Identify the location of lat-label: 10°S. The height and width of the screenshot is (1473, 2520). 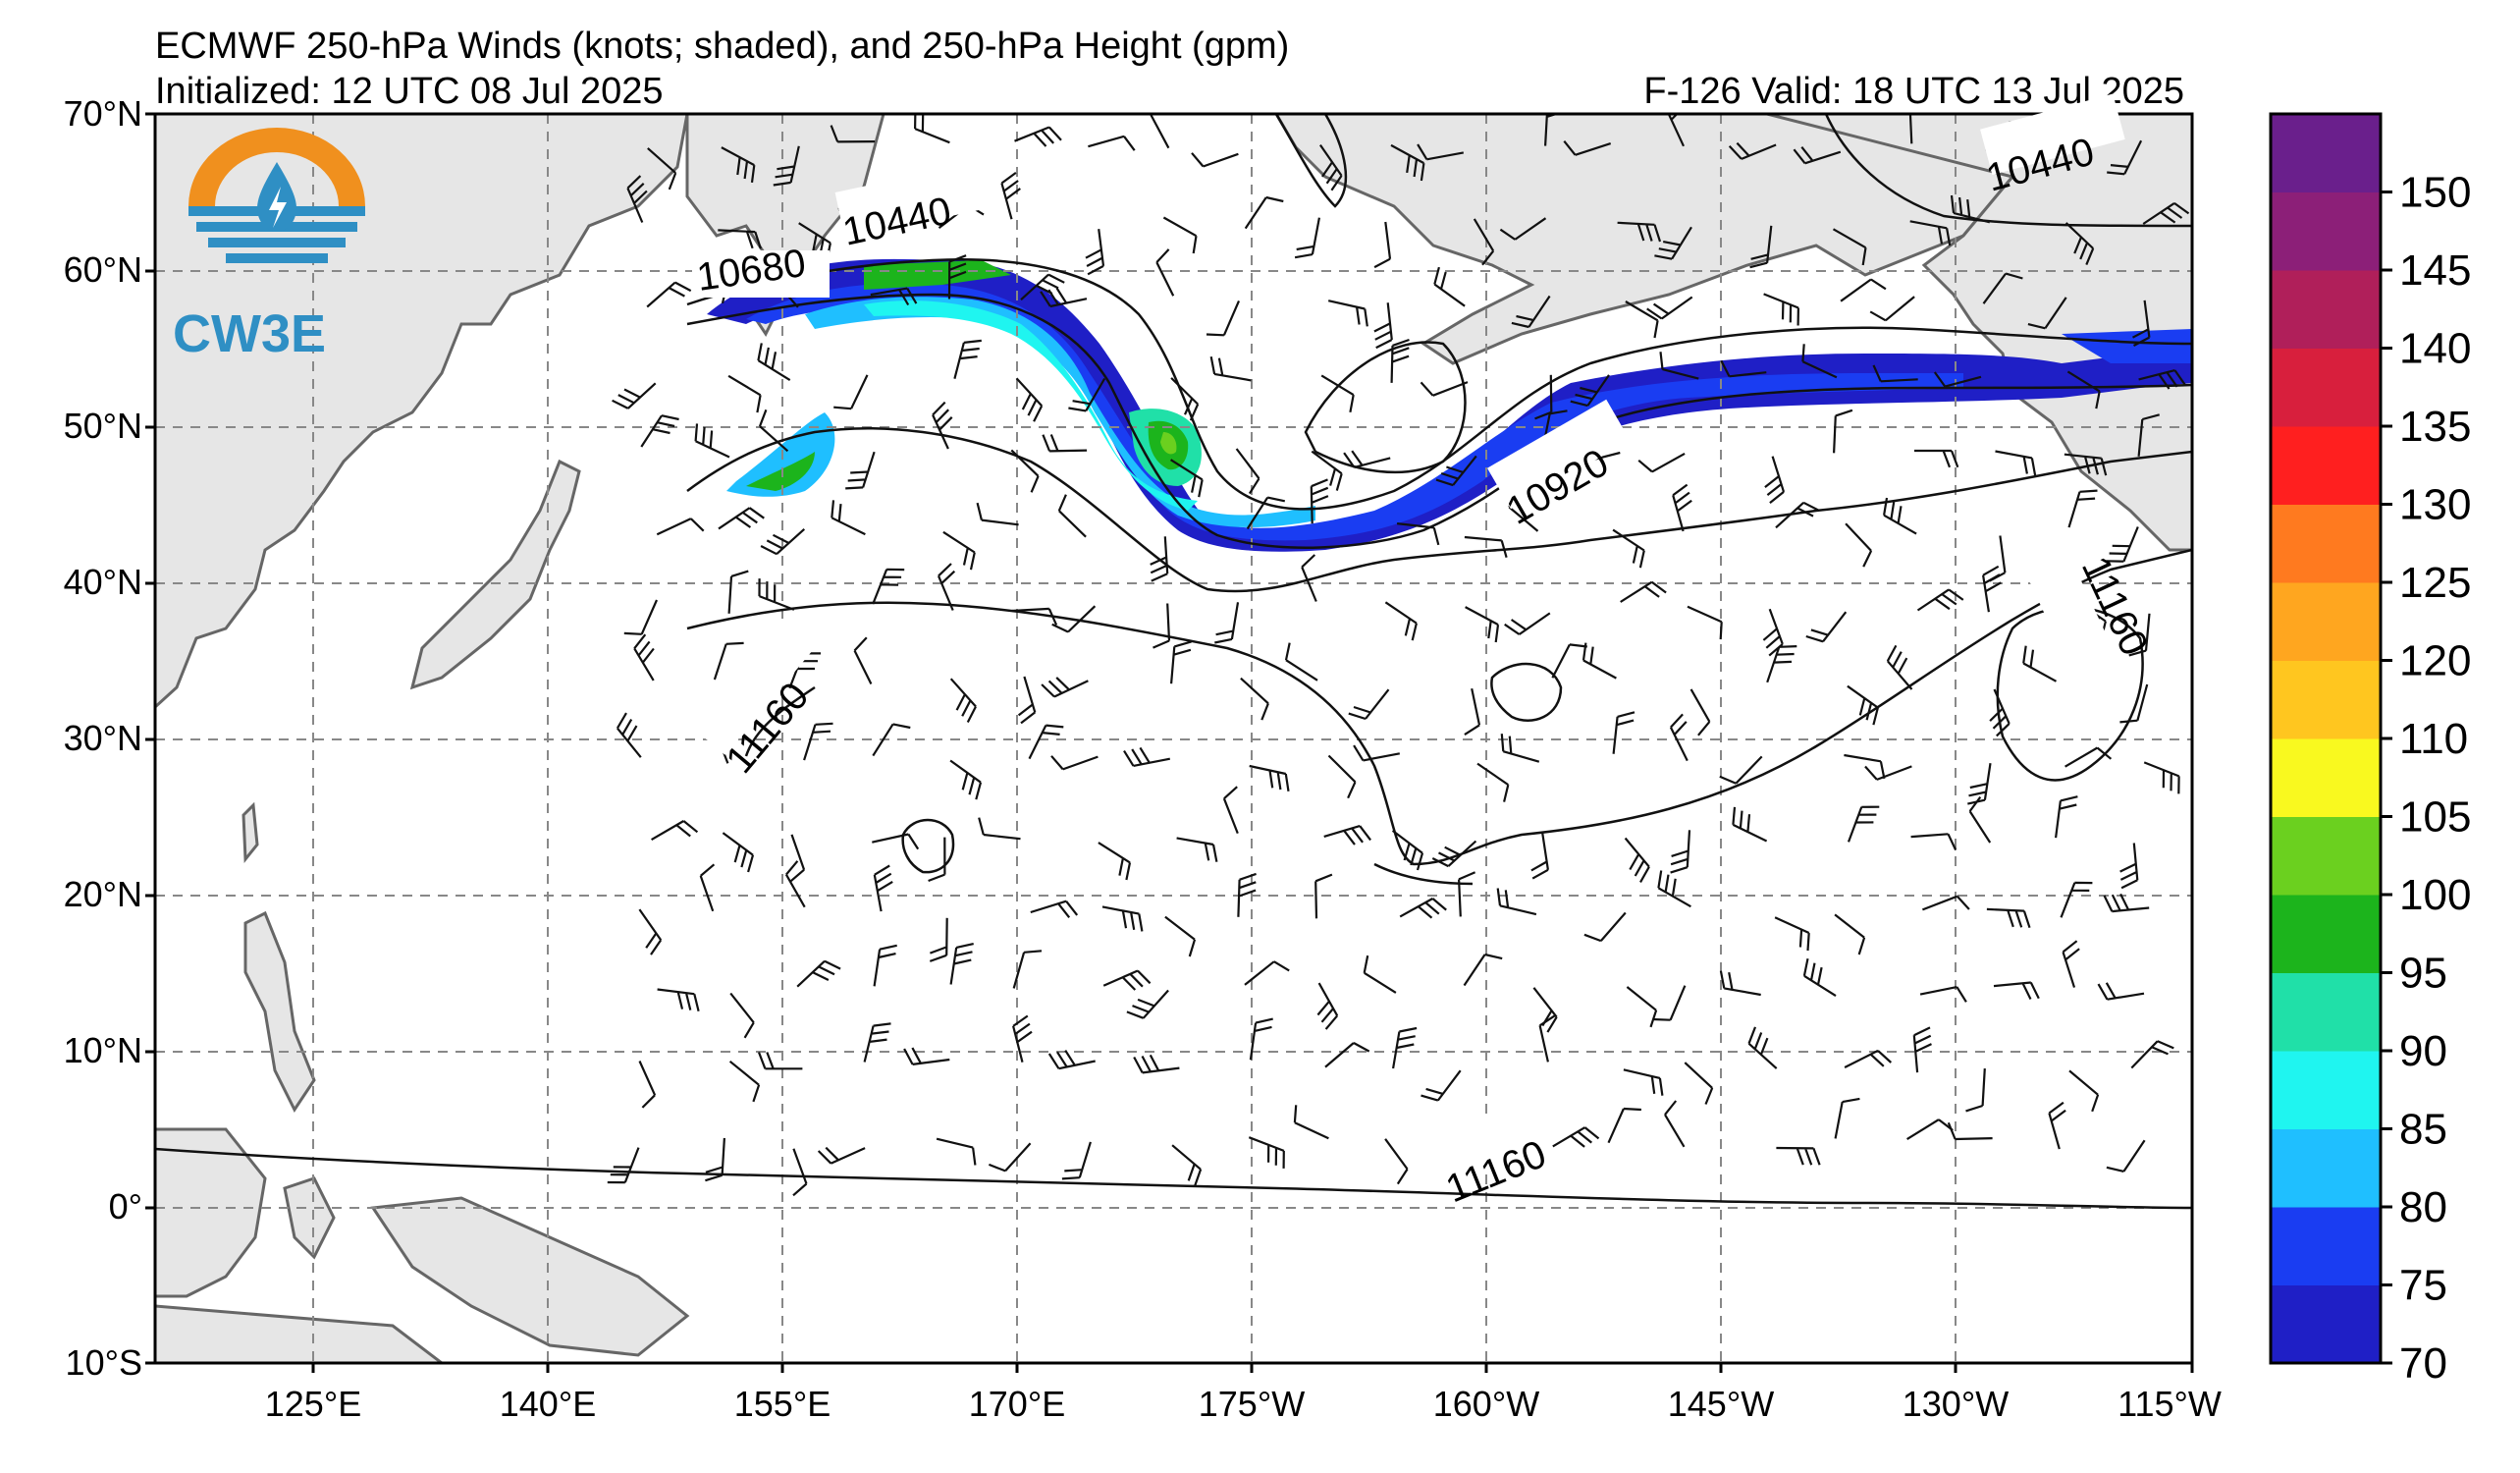
(104, 1362).